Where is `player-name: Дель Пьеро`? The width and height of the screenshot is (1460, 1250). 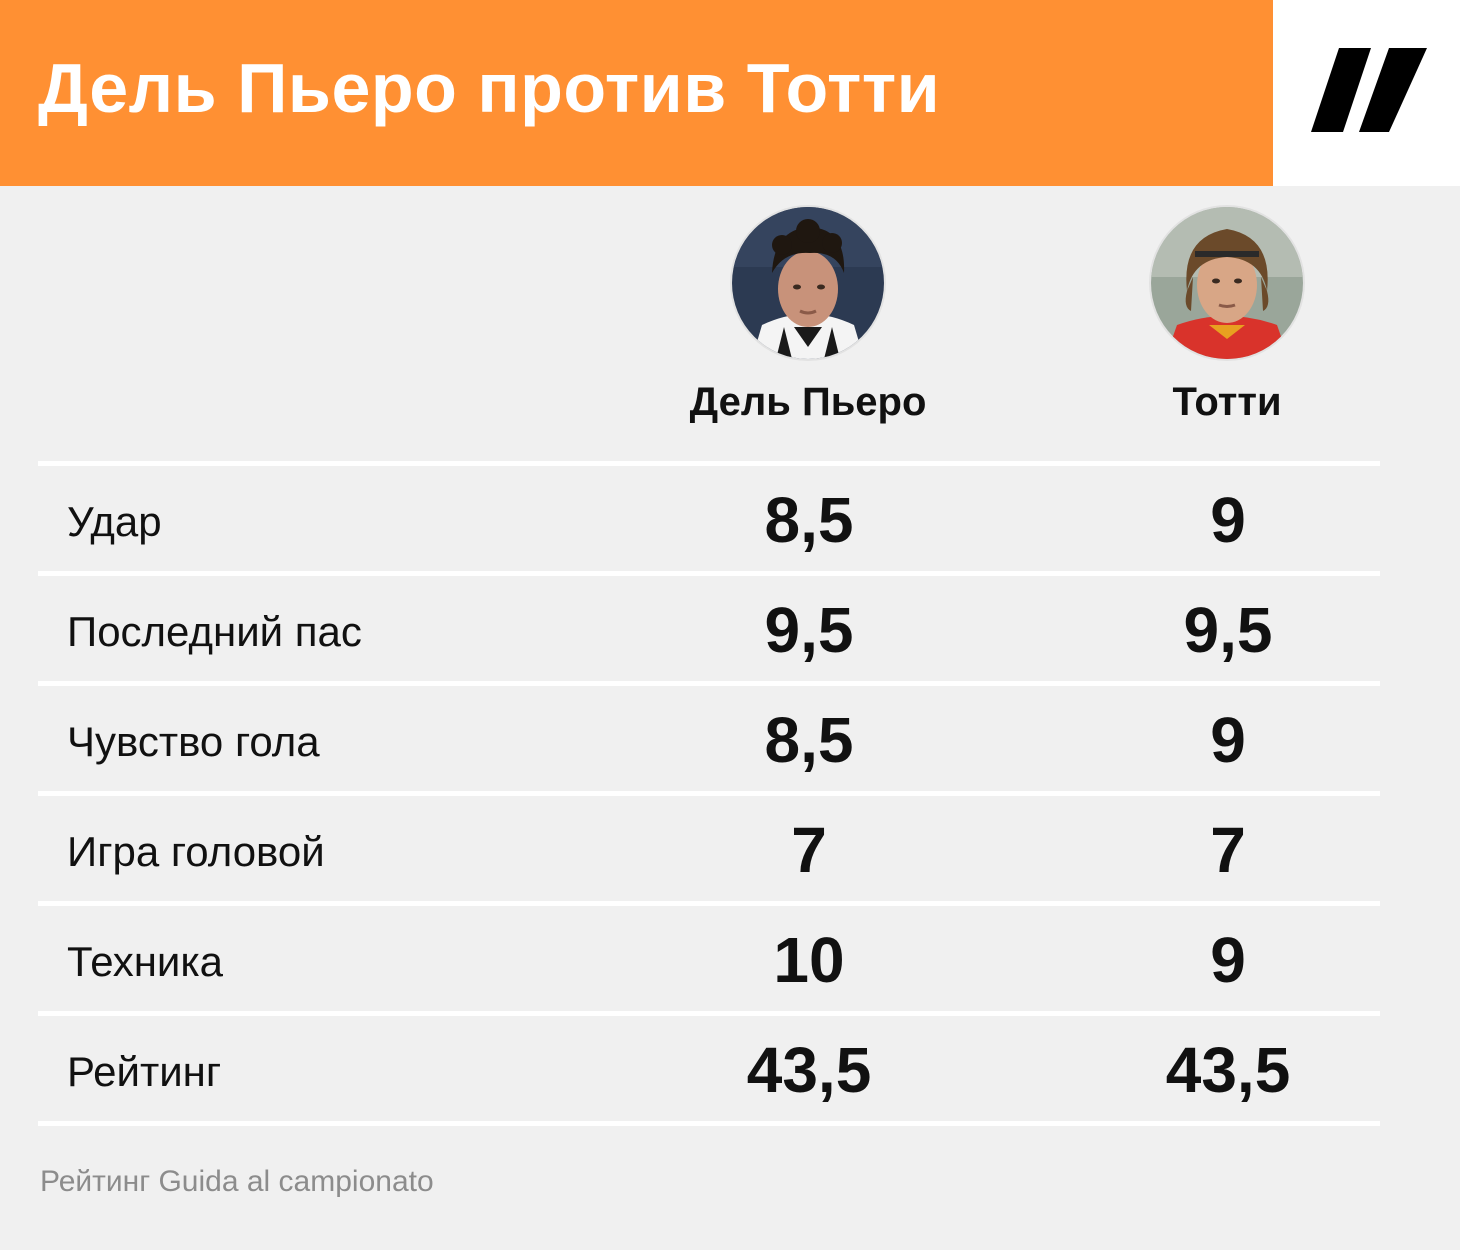
player-name: Дель Пьеро is located at coordinates (808, 402).